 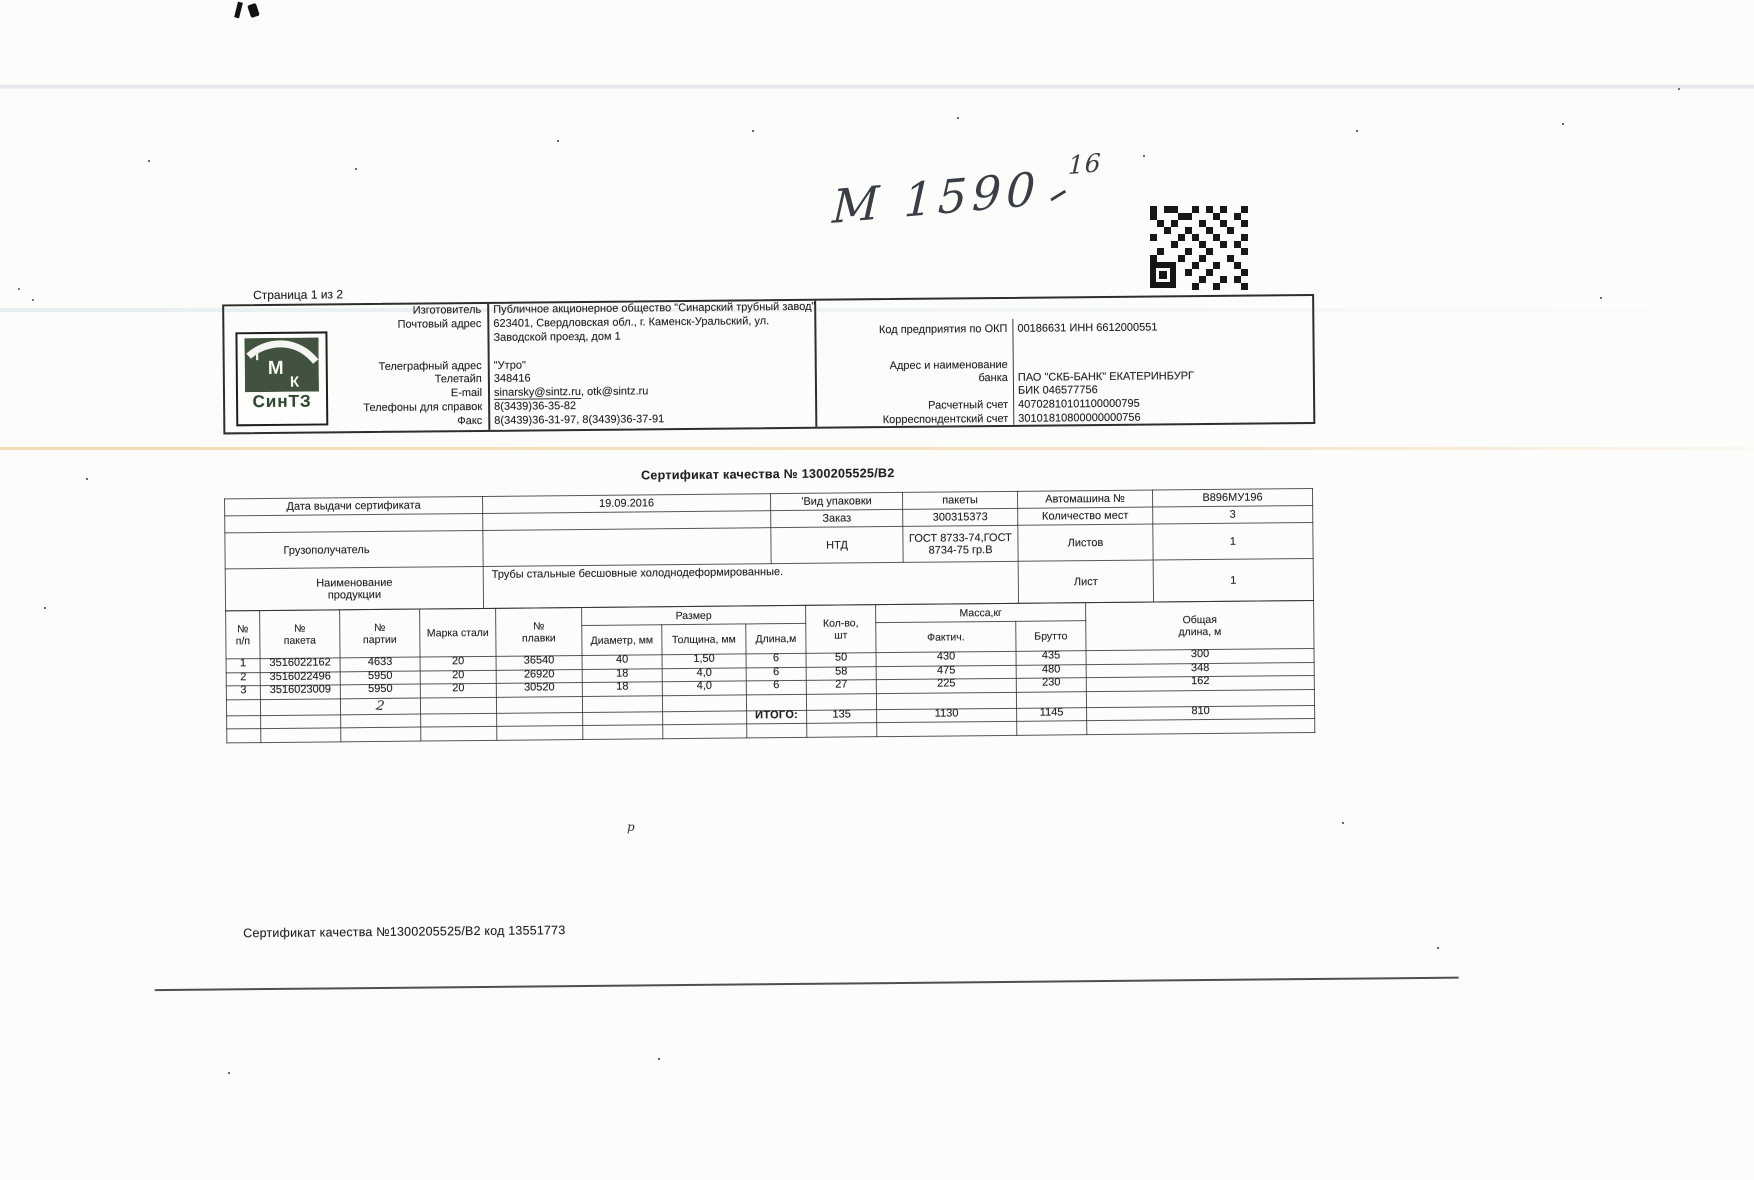 What do you see at coordinates (1232, 515) in the screenshot?
I see `places-value: 3` at bounding box center [1232, 515].